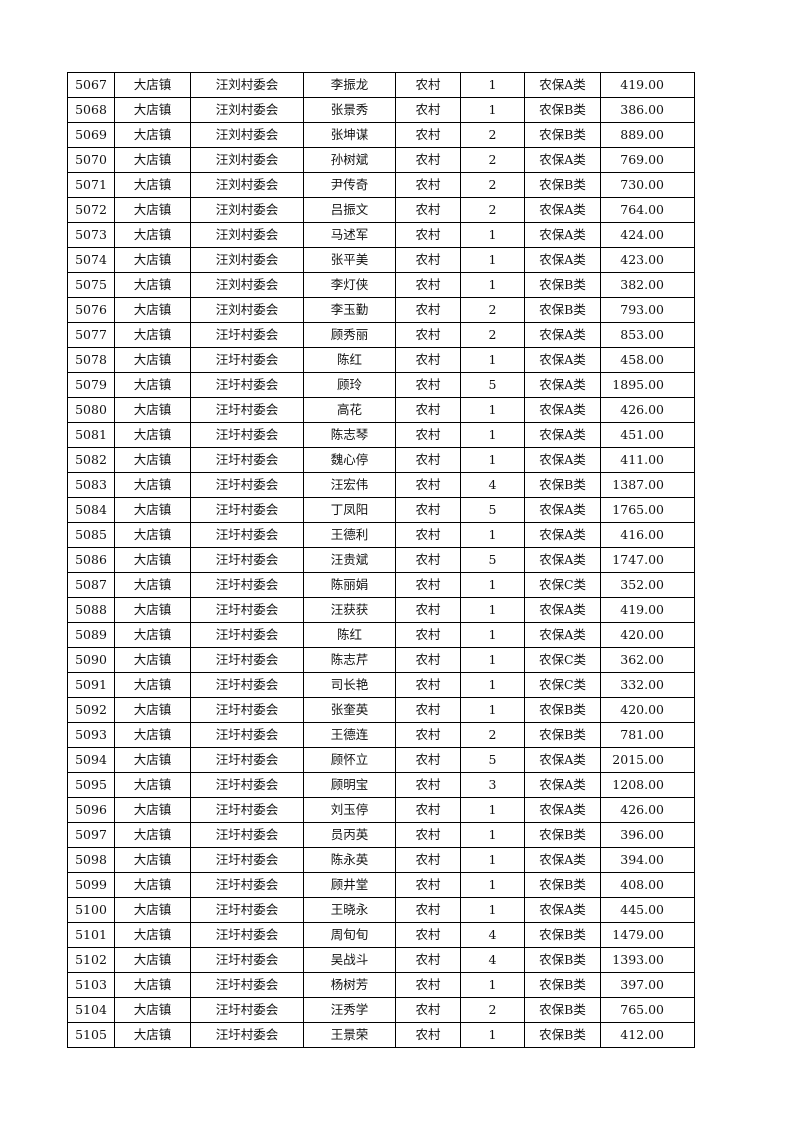  Describe the element at coordinates (349, 85) in the screenshot. I see `person-name-cell: 李振龙` at that location.